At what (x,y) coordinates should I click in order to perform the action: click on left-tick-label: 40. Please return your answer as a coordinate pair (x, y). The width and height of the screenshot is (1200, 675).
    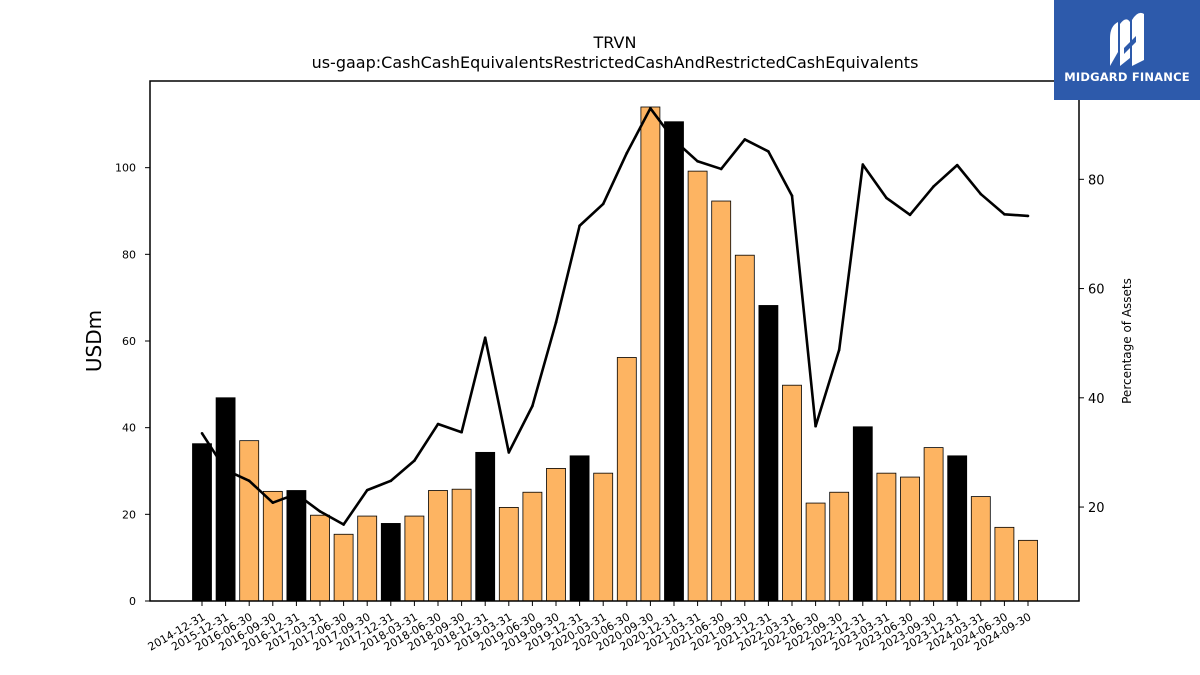
    Looking at the image, I should click on (129, 428).